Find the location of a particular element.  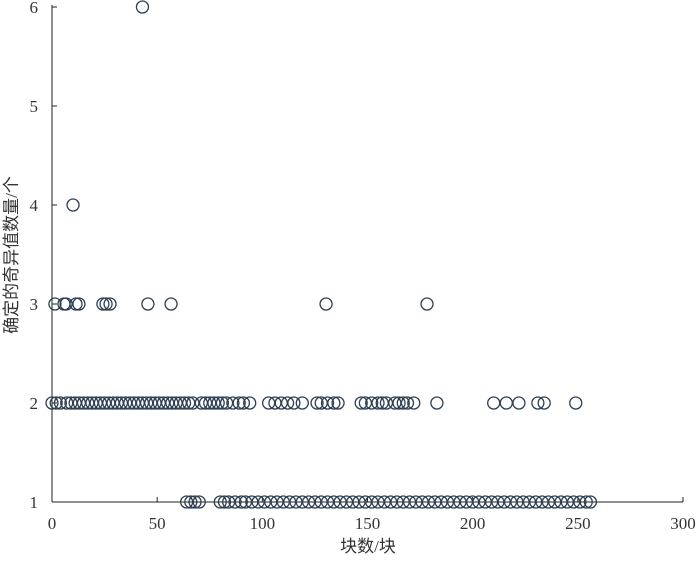

y-tick-label: 4 is located at coordinates (34, 205).